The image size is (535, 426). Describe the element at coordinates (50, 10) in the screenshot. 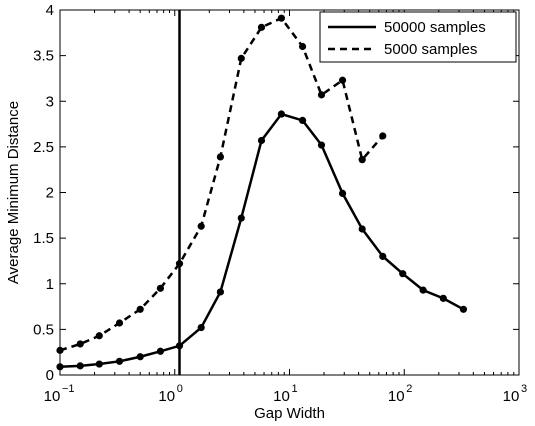

I see `y-tick-label: 4` at that location.